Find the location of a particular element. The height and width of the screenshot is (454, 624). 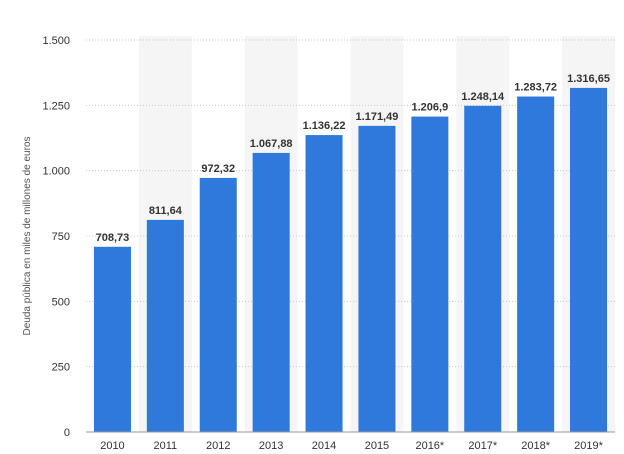

data-label: 972,32 is located at coordinates (218, 169).